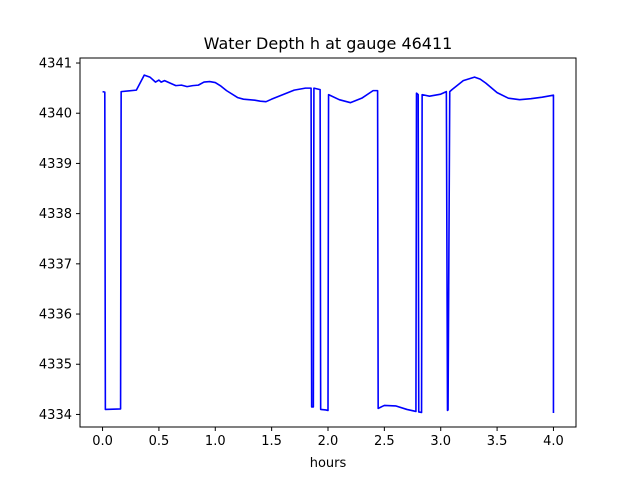 This screenshot has width=640, height=480. Describe the element at coordinates (102, 441) in the screenshot. I see `x-tick-label: 0.0` at that location.